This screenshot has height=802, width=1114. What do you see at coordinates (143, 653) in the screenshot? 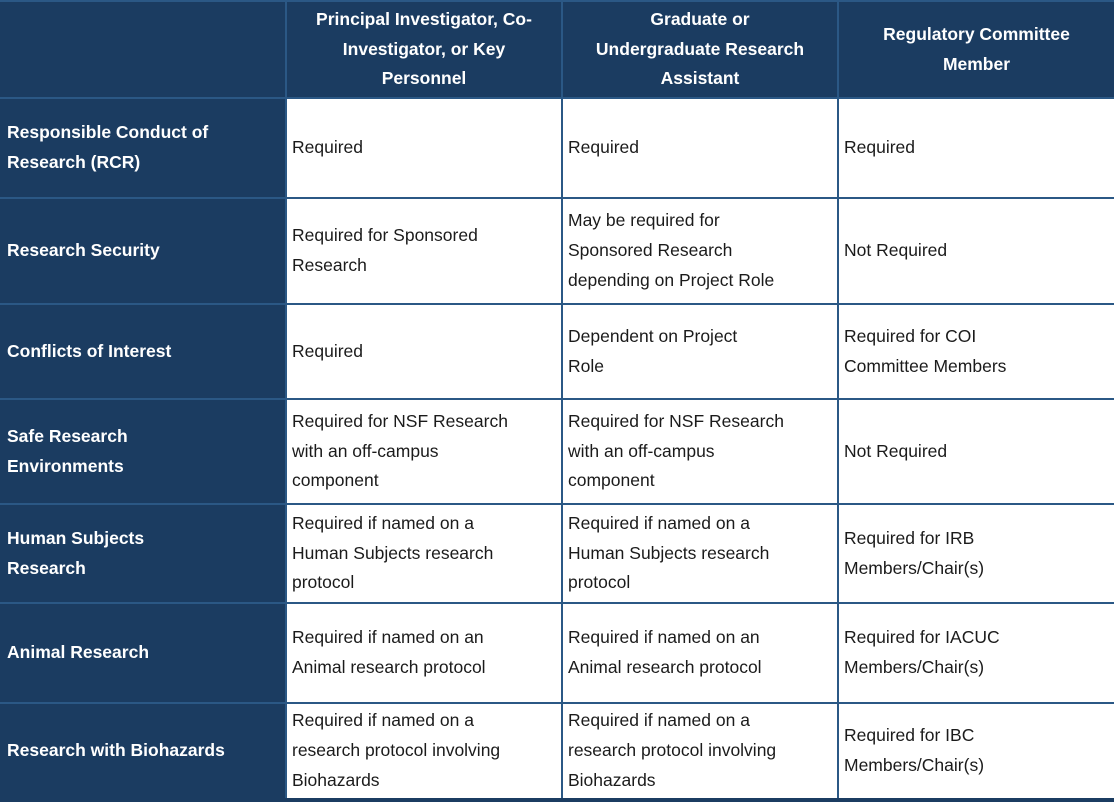
I see `row-header-animal-research: Animal Research` at bounding box center [143, 653].